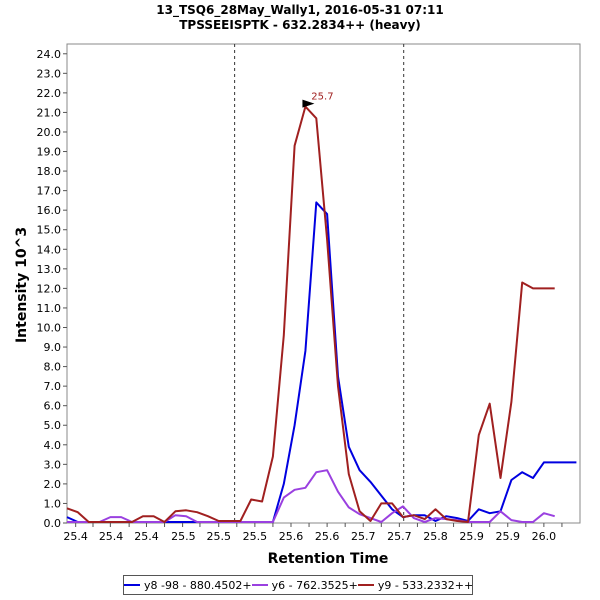  I want to click on y-tick-label: 23.0, so click(49, 73).